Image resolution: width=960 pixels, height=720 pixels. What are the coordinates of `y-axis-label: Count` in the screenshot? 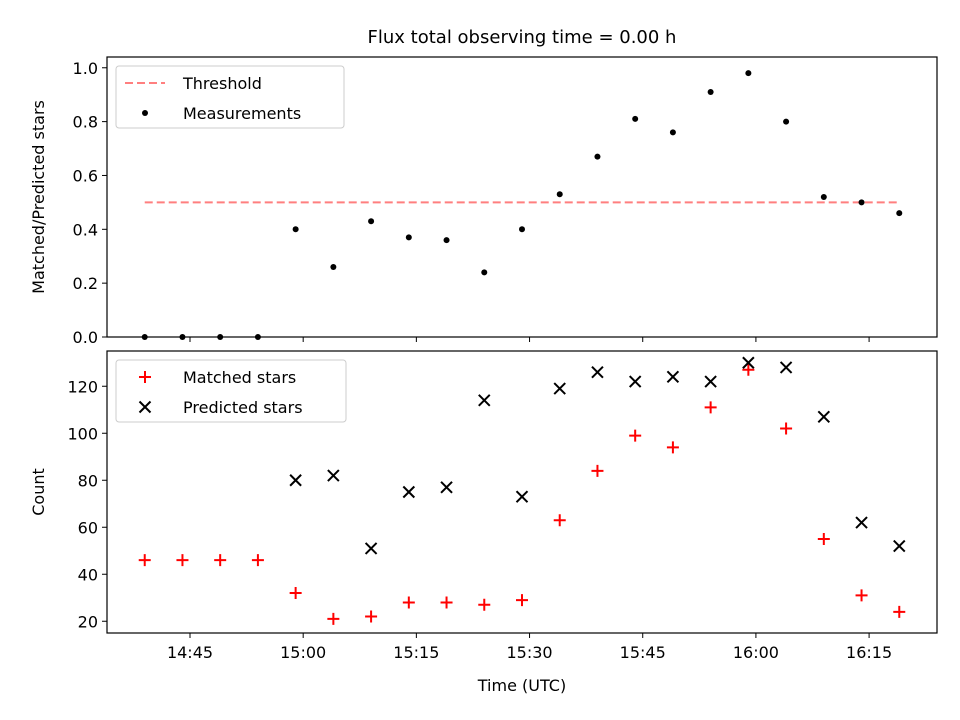 It's located at (38, 492).